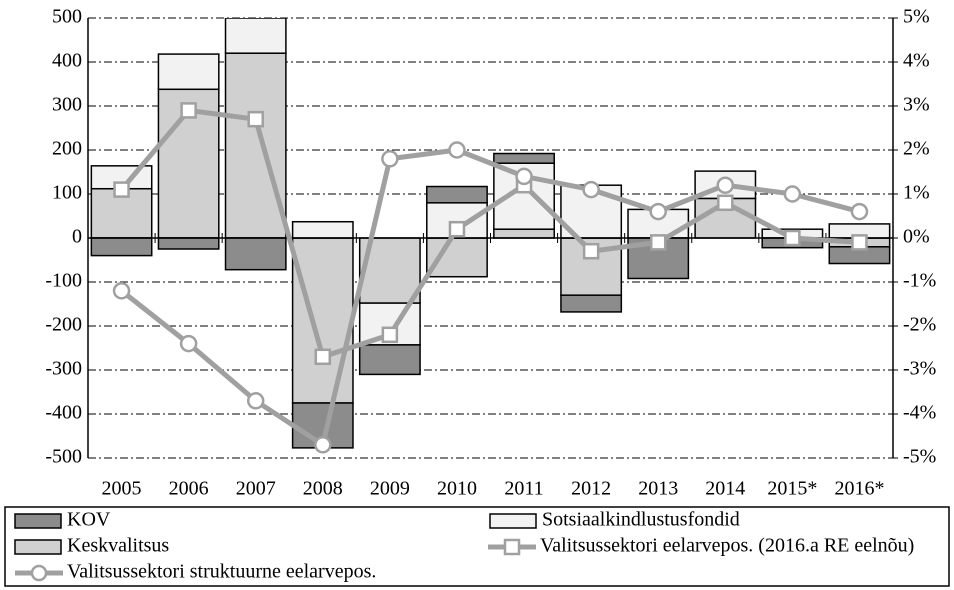 The image size is (954, 590). Describe the element at coordinates (63, 413) in the screenshot. I see `y-tick-label: -400` at that location.